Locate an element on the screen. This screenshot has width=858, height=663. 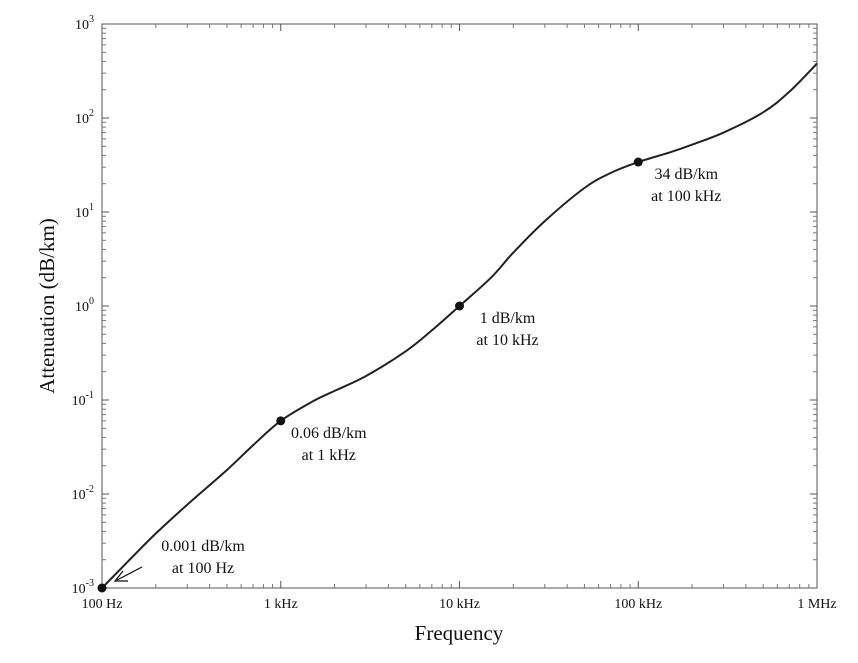
x-axis-label: Frequency is located at coordinates (459, 633).